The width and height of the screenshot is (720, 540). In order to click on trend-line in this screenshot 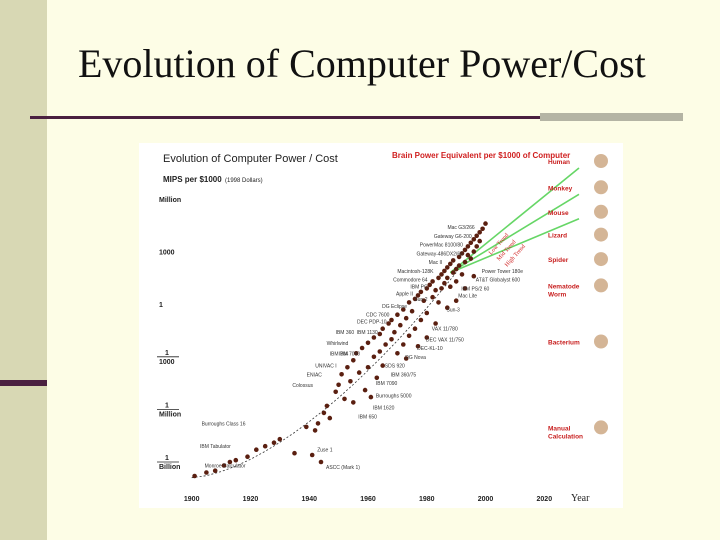, I will do `click(514, 220)`.